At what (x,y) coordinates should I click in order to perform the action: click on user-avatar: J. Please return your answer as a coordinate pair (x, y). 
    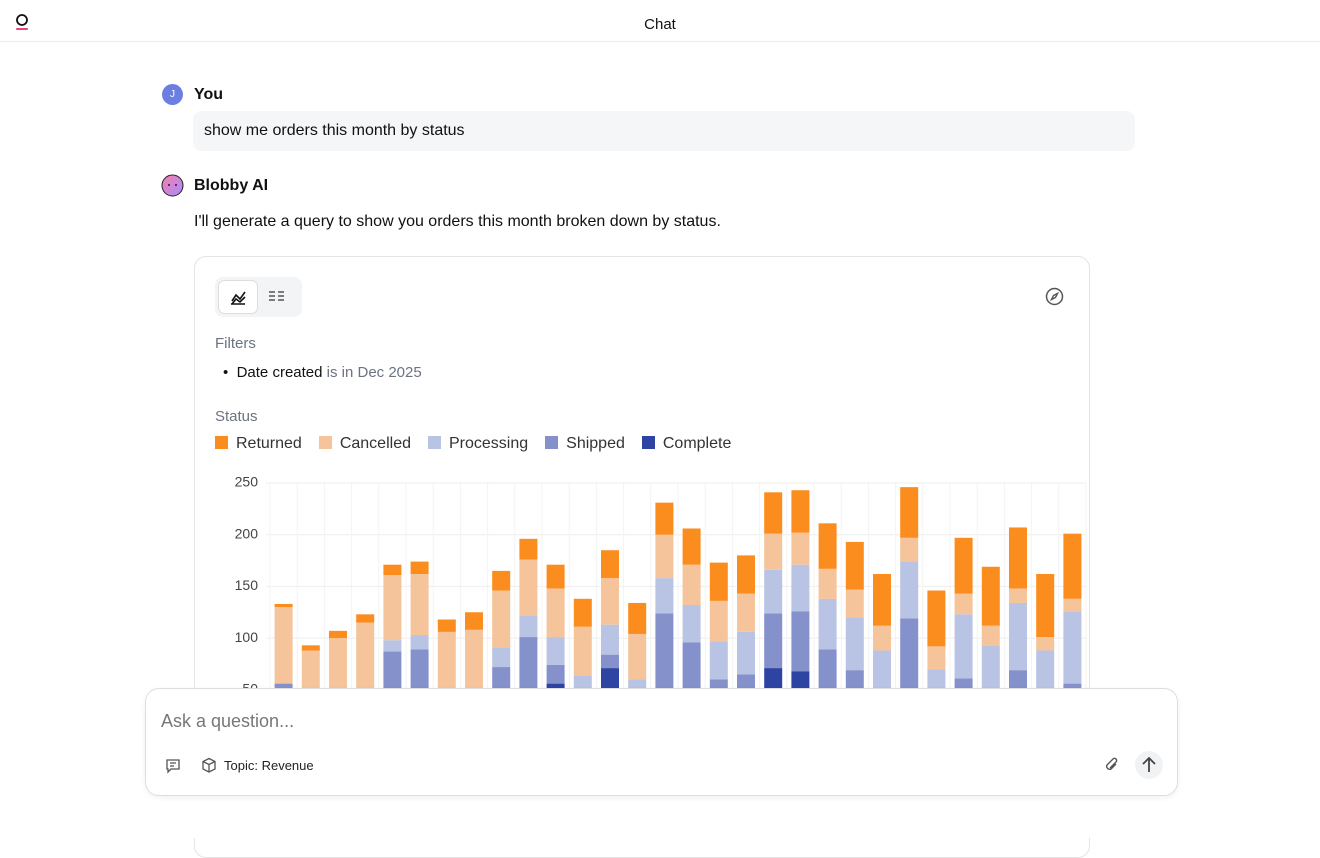
    Looking at the image, I should click on (172, 94).